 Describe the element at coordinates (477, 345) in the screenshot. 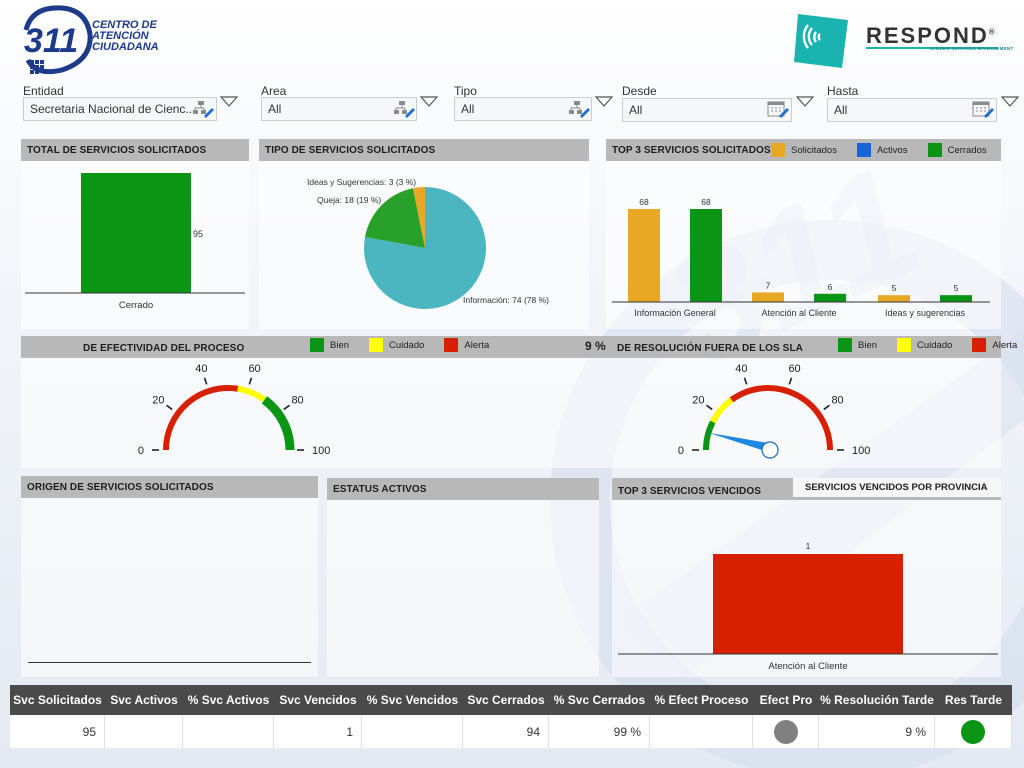

I see `efectividad-legend-label: Alerta` at that location.